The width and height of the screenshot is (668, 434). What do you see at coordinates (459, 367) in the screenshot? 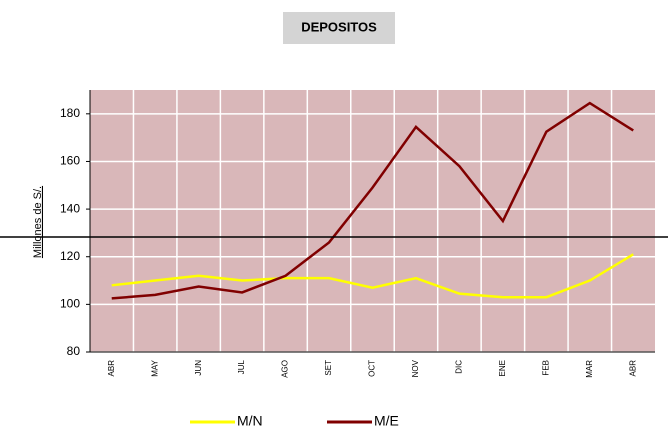
I see `x-tick-label: DIC` at bounding box center [459, 367].